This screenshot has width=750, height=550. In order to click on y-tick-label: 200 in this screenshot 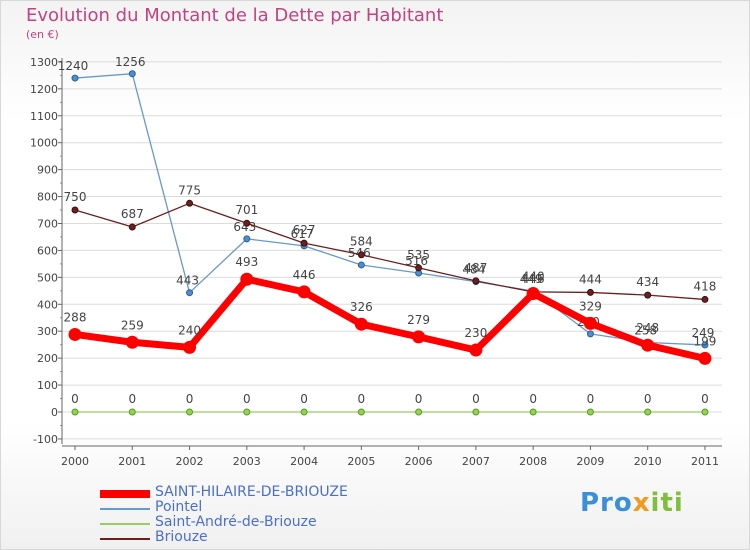, I will do `click(47, 358)`.